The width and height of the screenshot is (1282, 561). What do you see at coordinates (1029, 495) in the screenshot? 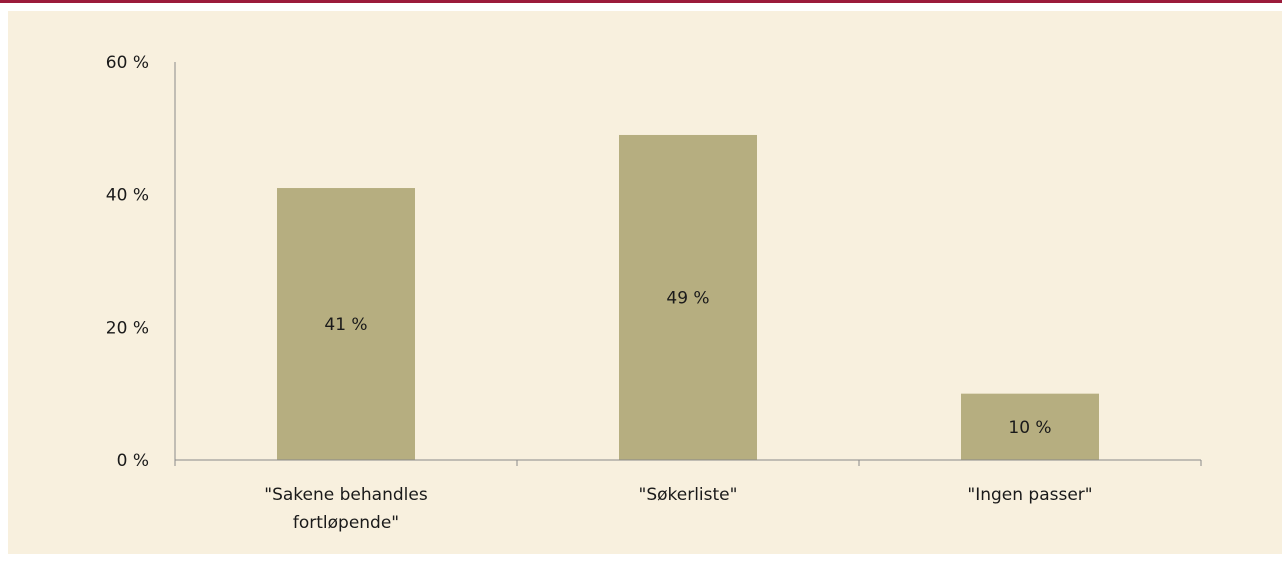
I see `x-category-label: "Ingen passer"` at bounding box center [1029, 495].